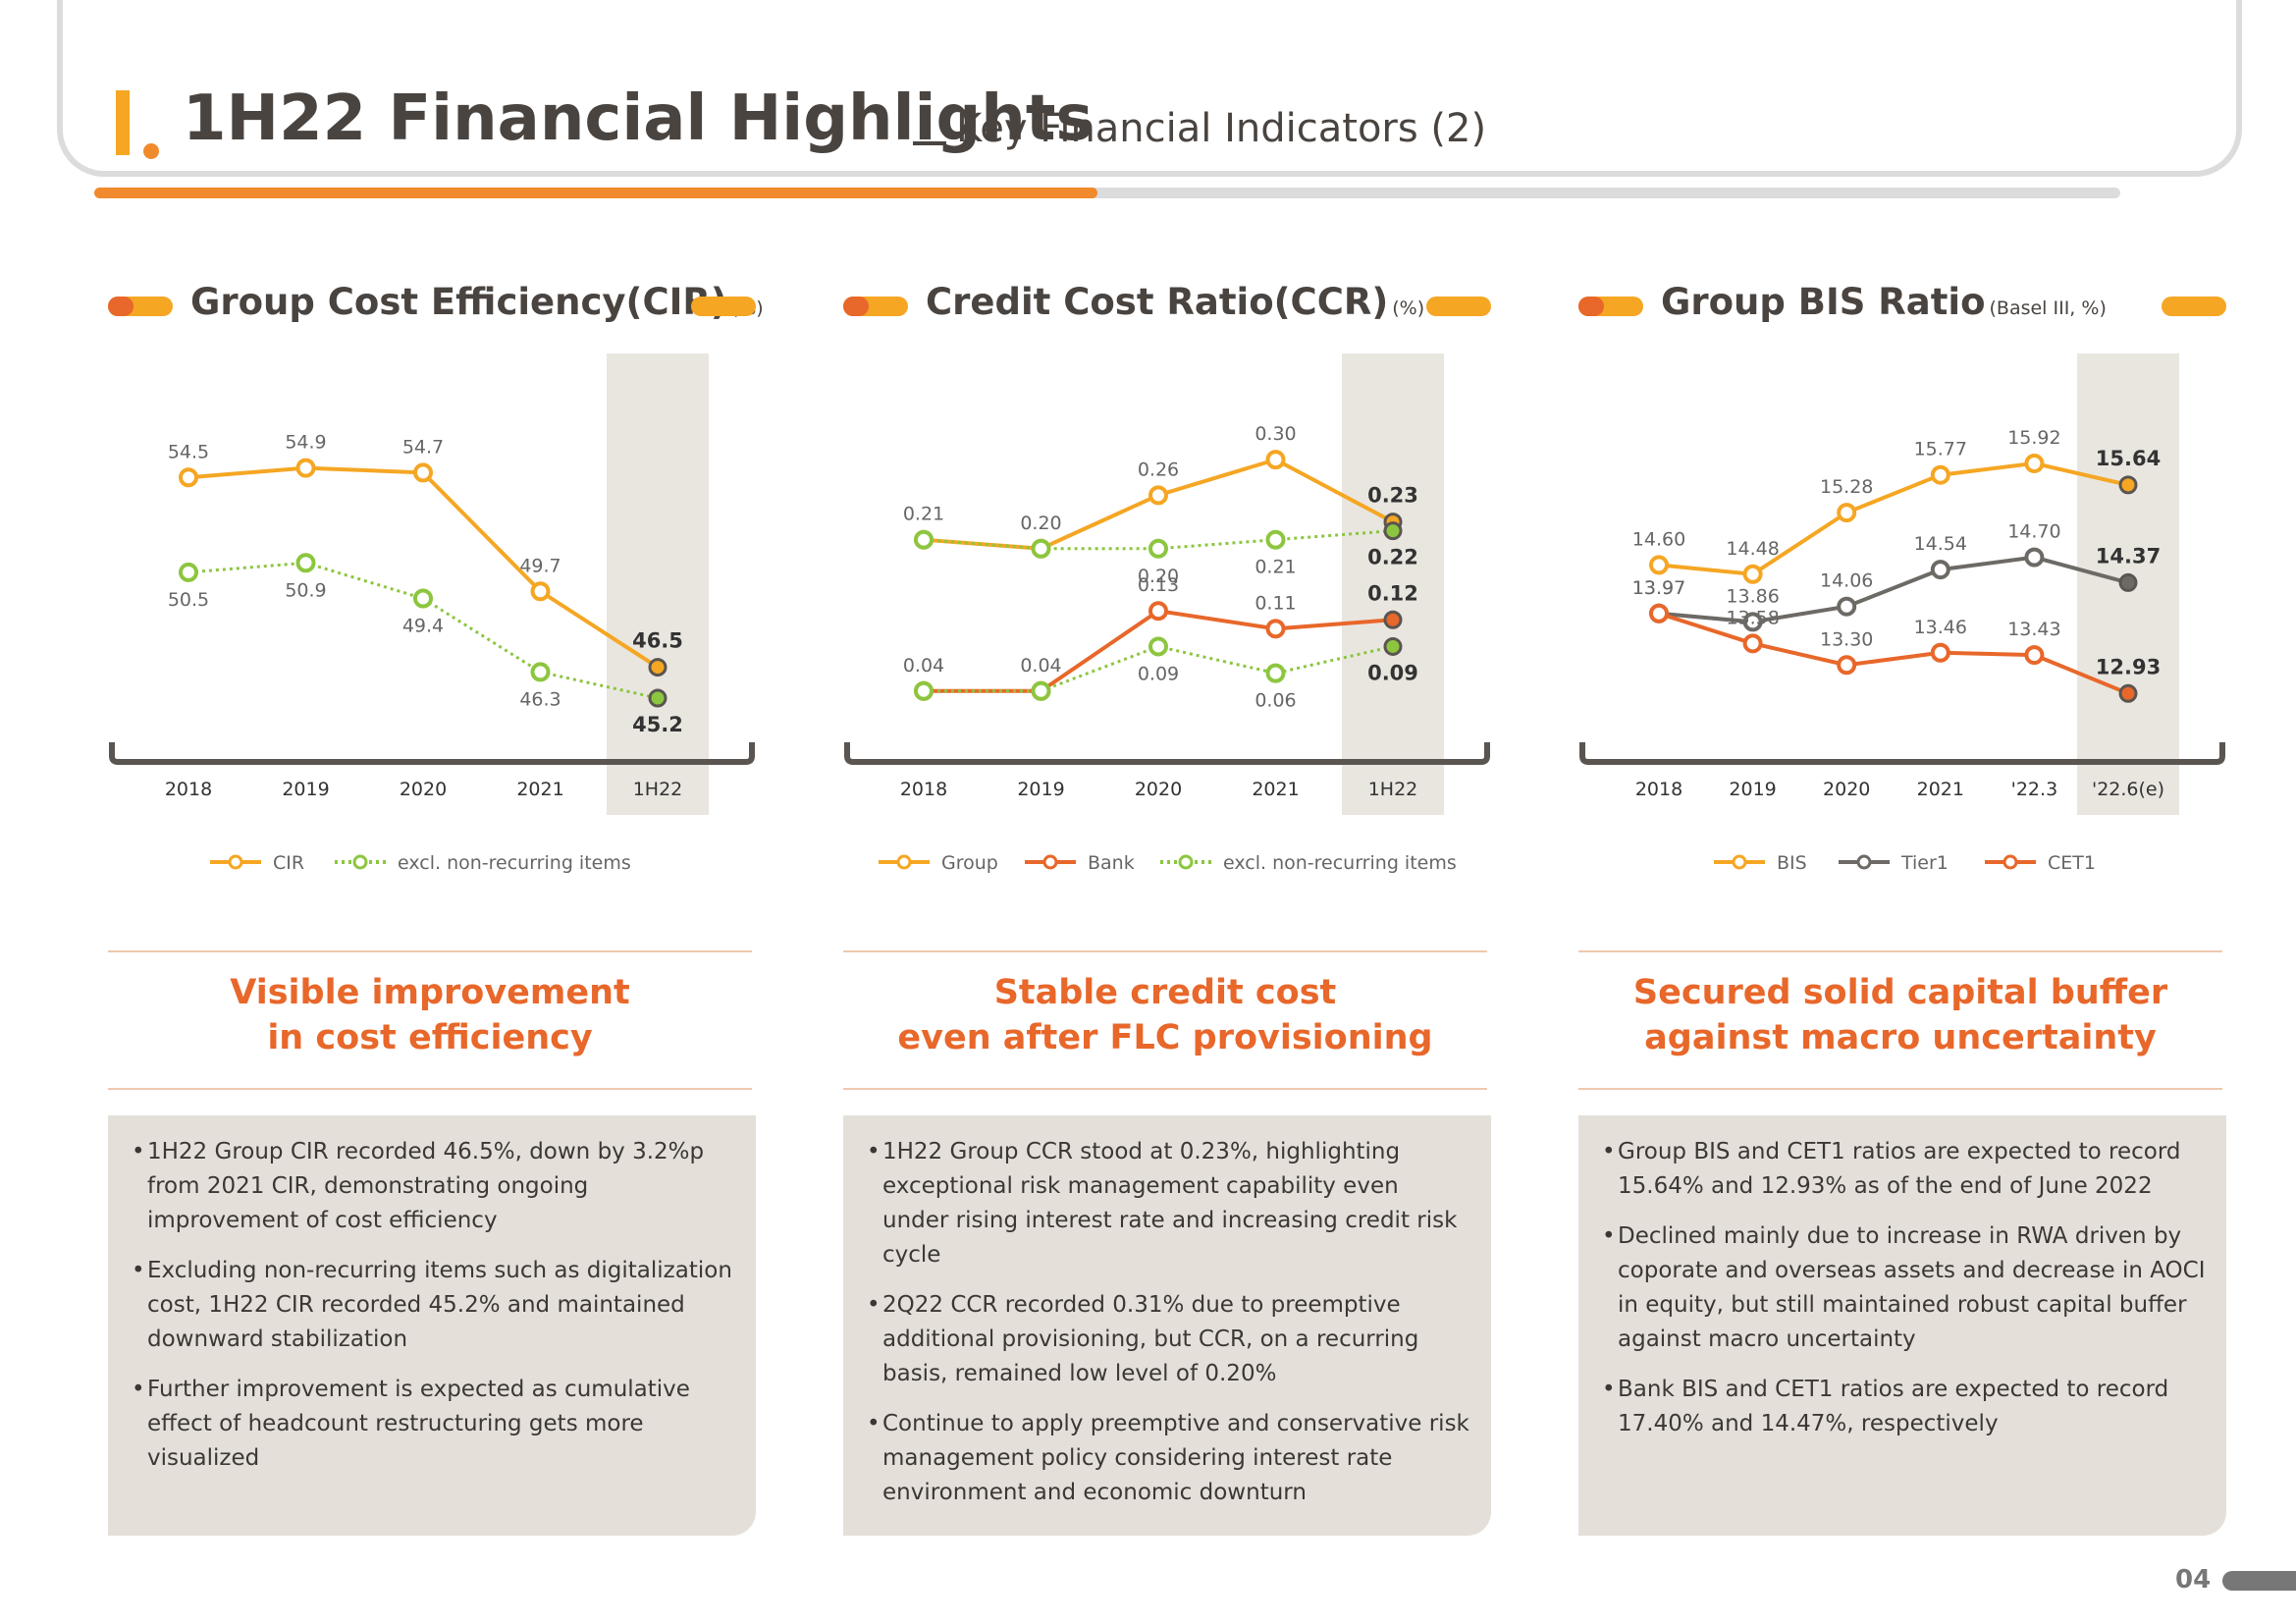  Describe the element at coordinates (1658, 539) in the screenshot. I see `data-label: 14.60` at that location.